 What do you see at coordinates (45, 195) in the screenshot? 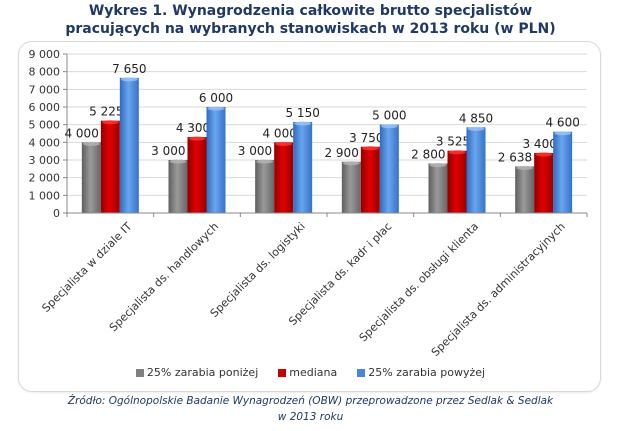
I see `y-tick-label: 1 000` at bounding box center [45, 195].